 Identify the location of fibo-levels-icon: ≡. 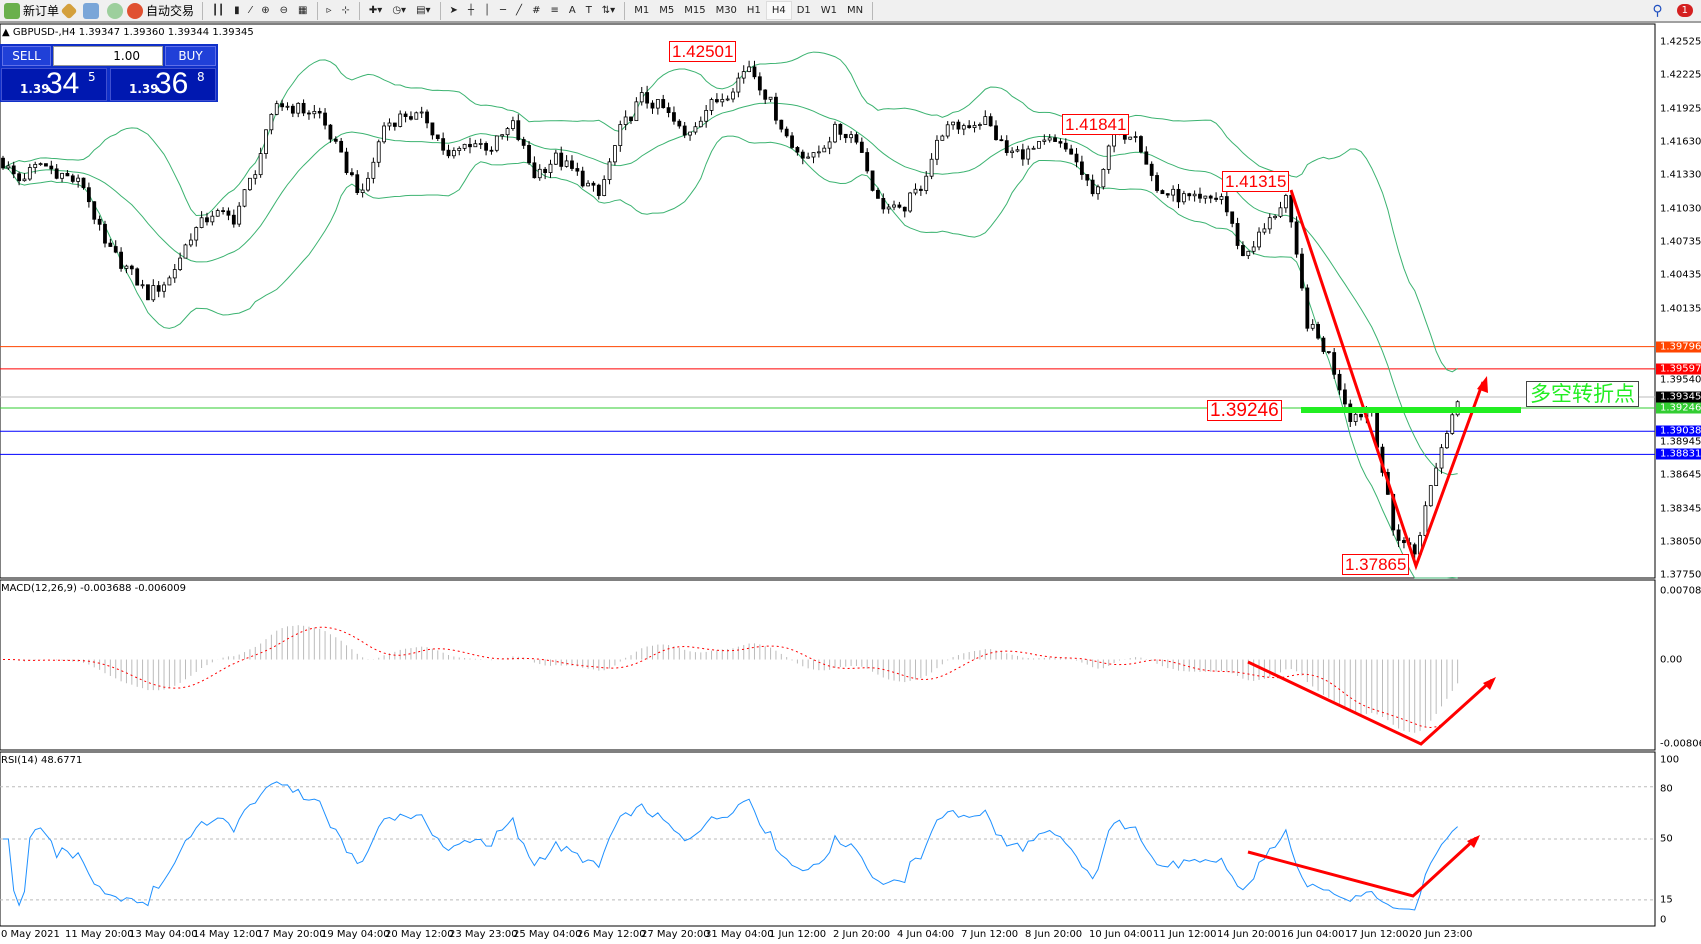
(554, 10).